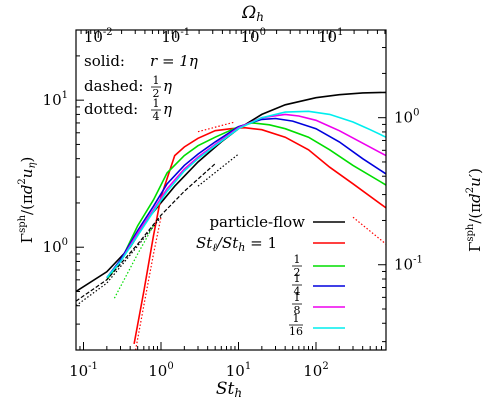  Describe the element at coordinates (156, 116) in the screenshot. I see `annotation-dotted-den: 4` at that location.